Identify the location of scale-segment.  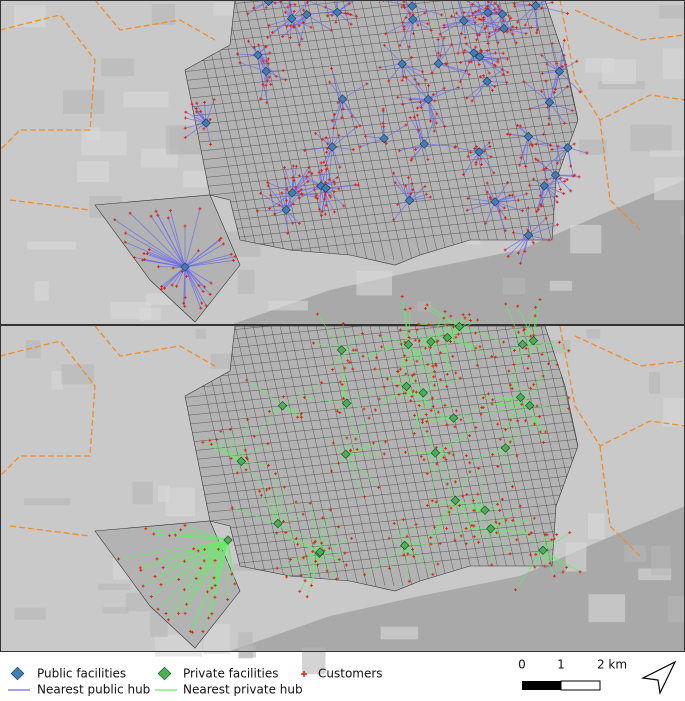
(541, 685).